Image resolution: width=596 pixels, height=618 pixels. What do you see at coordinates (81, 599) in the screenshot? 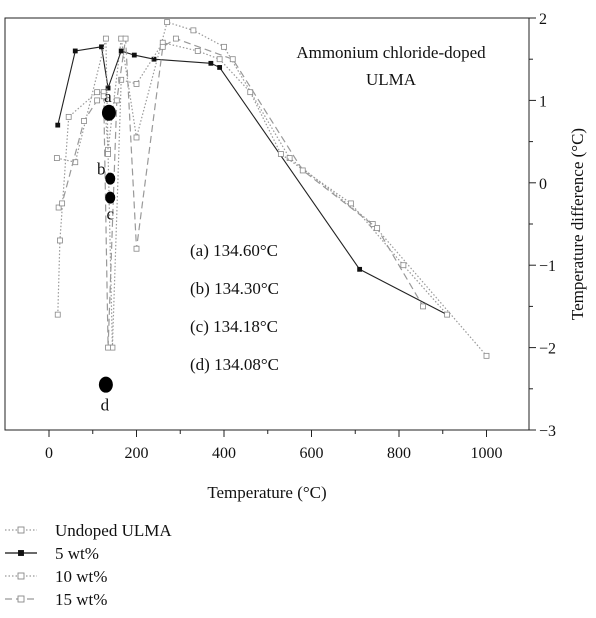
I see `legend-label: 15 wt%` at bounding box center [81, 599].